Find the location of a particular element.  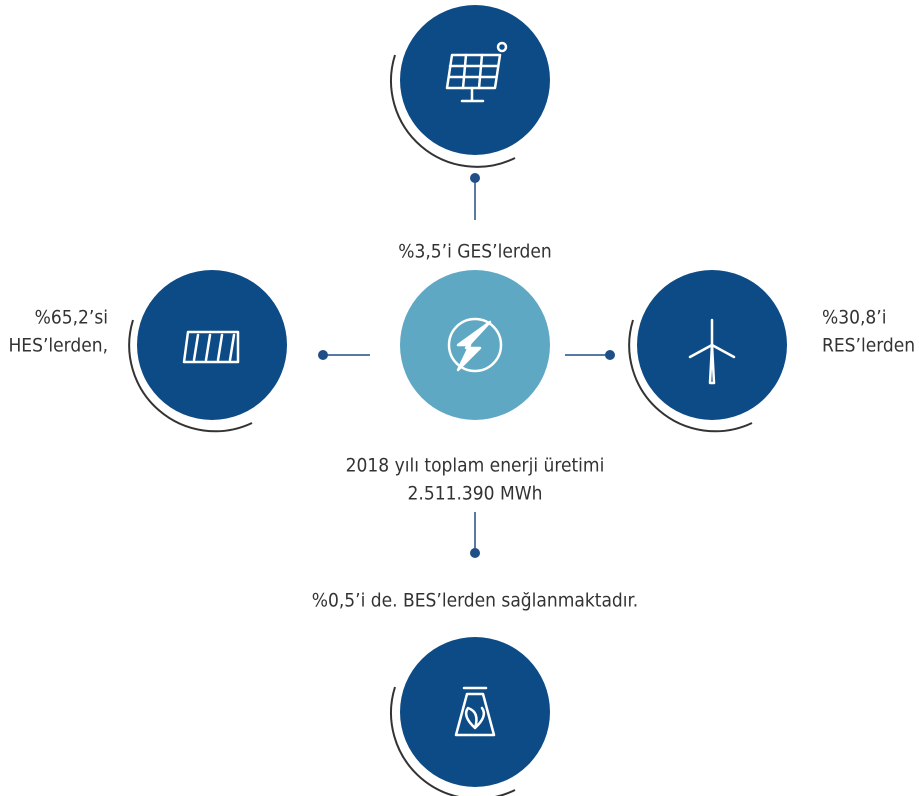

hydro-circle is located at coordinates (212, 345).